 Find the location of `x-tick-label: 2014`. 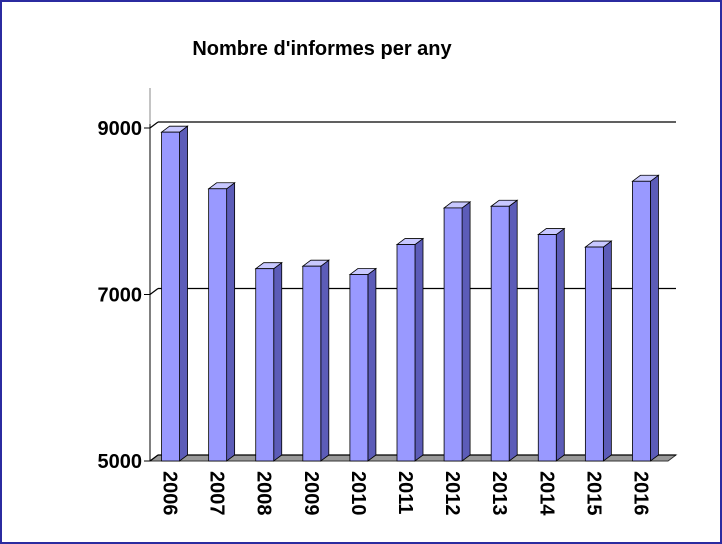

x-tick-label: 2014 is located at coordinates (546, 493).